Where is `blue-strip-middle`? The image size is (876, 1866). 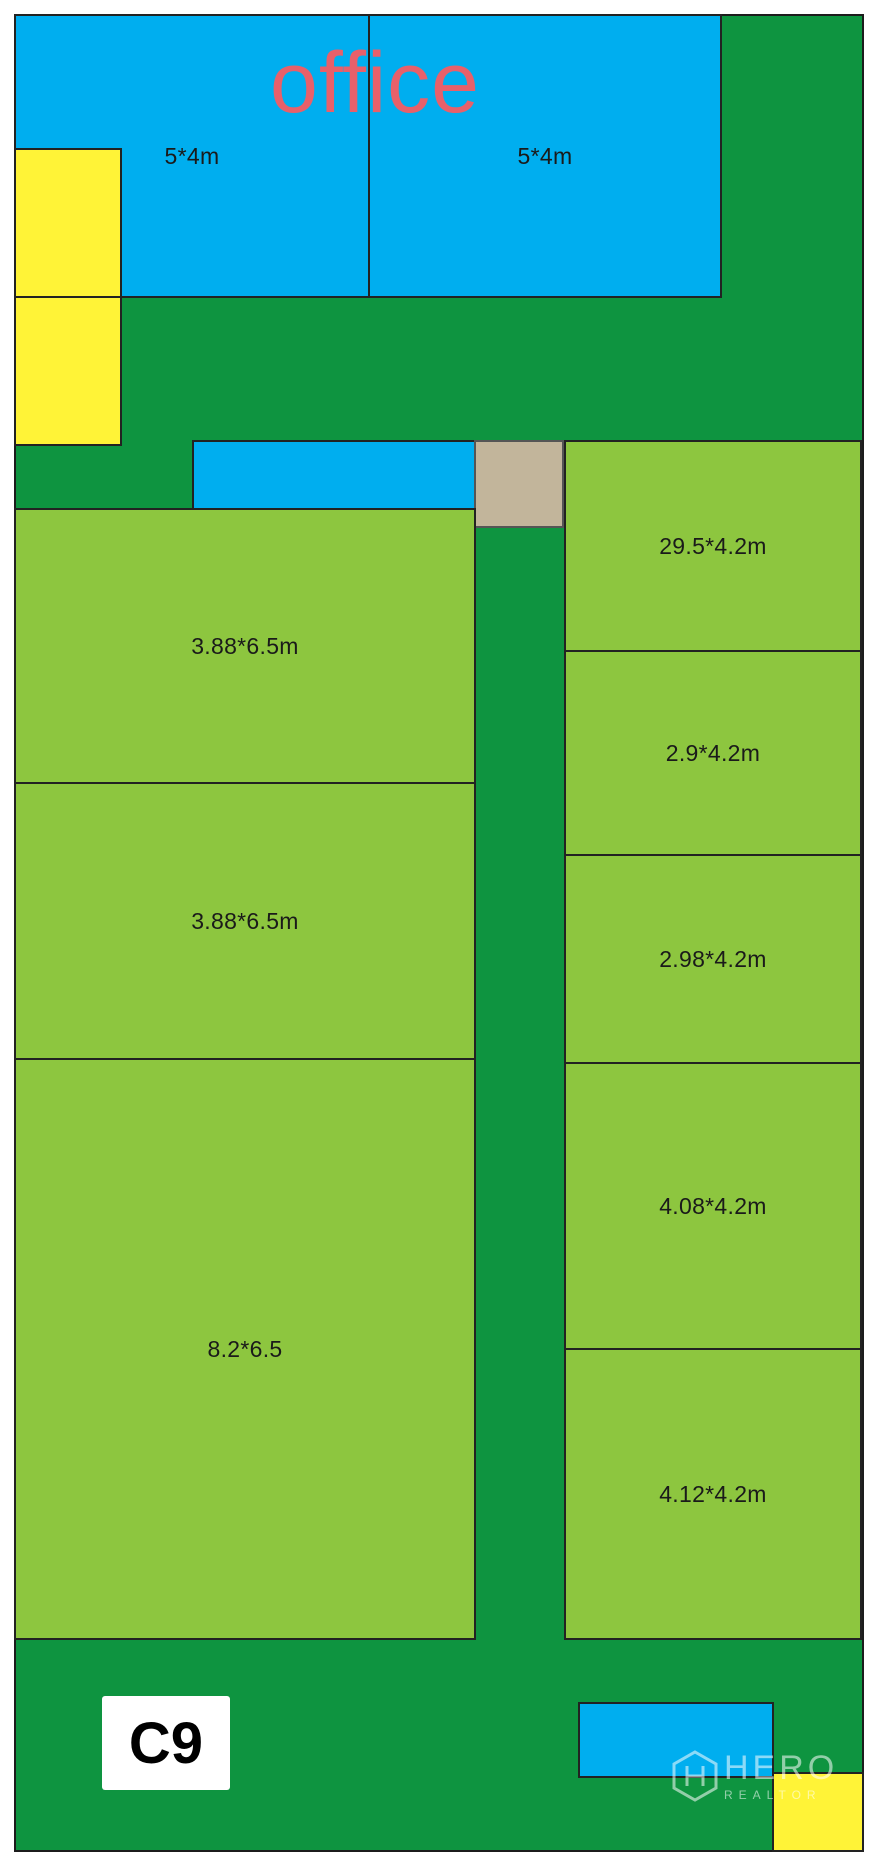
blue-strip-middle is located at coordinates (334, 475).